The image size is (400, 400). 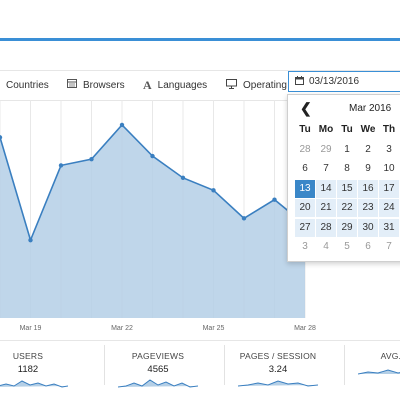 I want to click on calendar-day: 17, so click(x=389, y=188).